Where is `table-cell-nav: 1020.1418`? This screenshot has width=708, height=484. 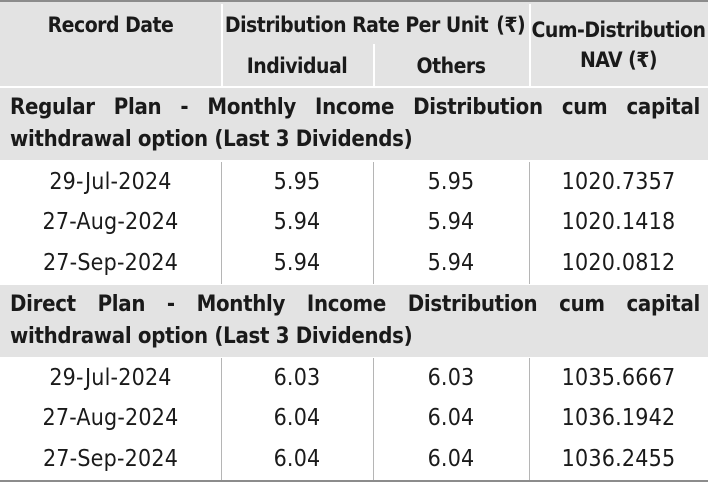
table-cell-nav: 1020.1418 is located at coordinates (618, 222).